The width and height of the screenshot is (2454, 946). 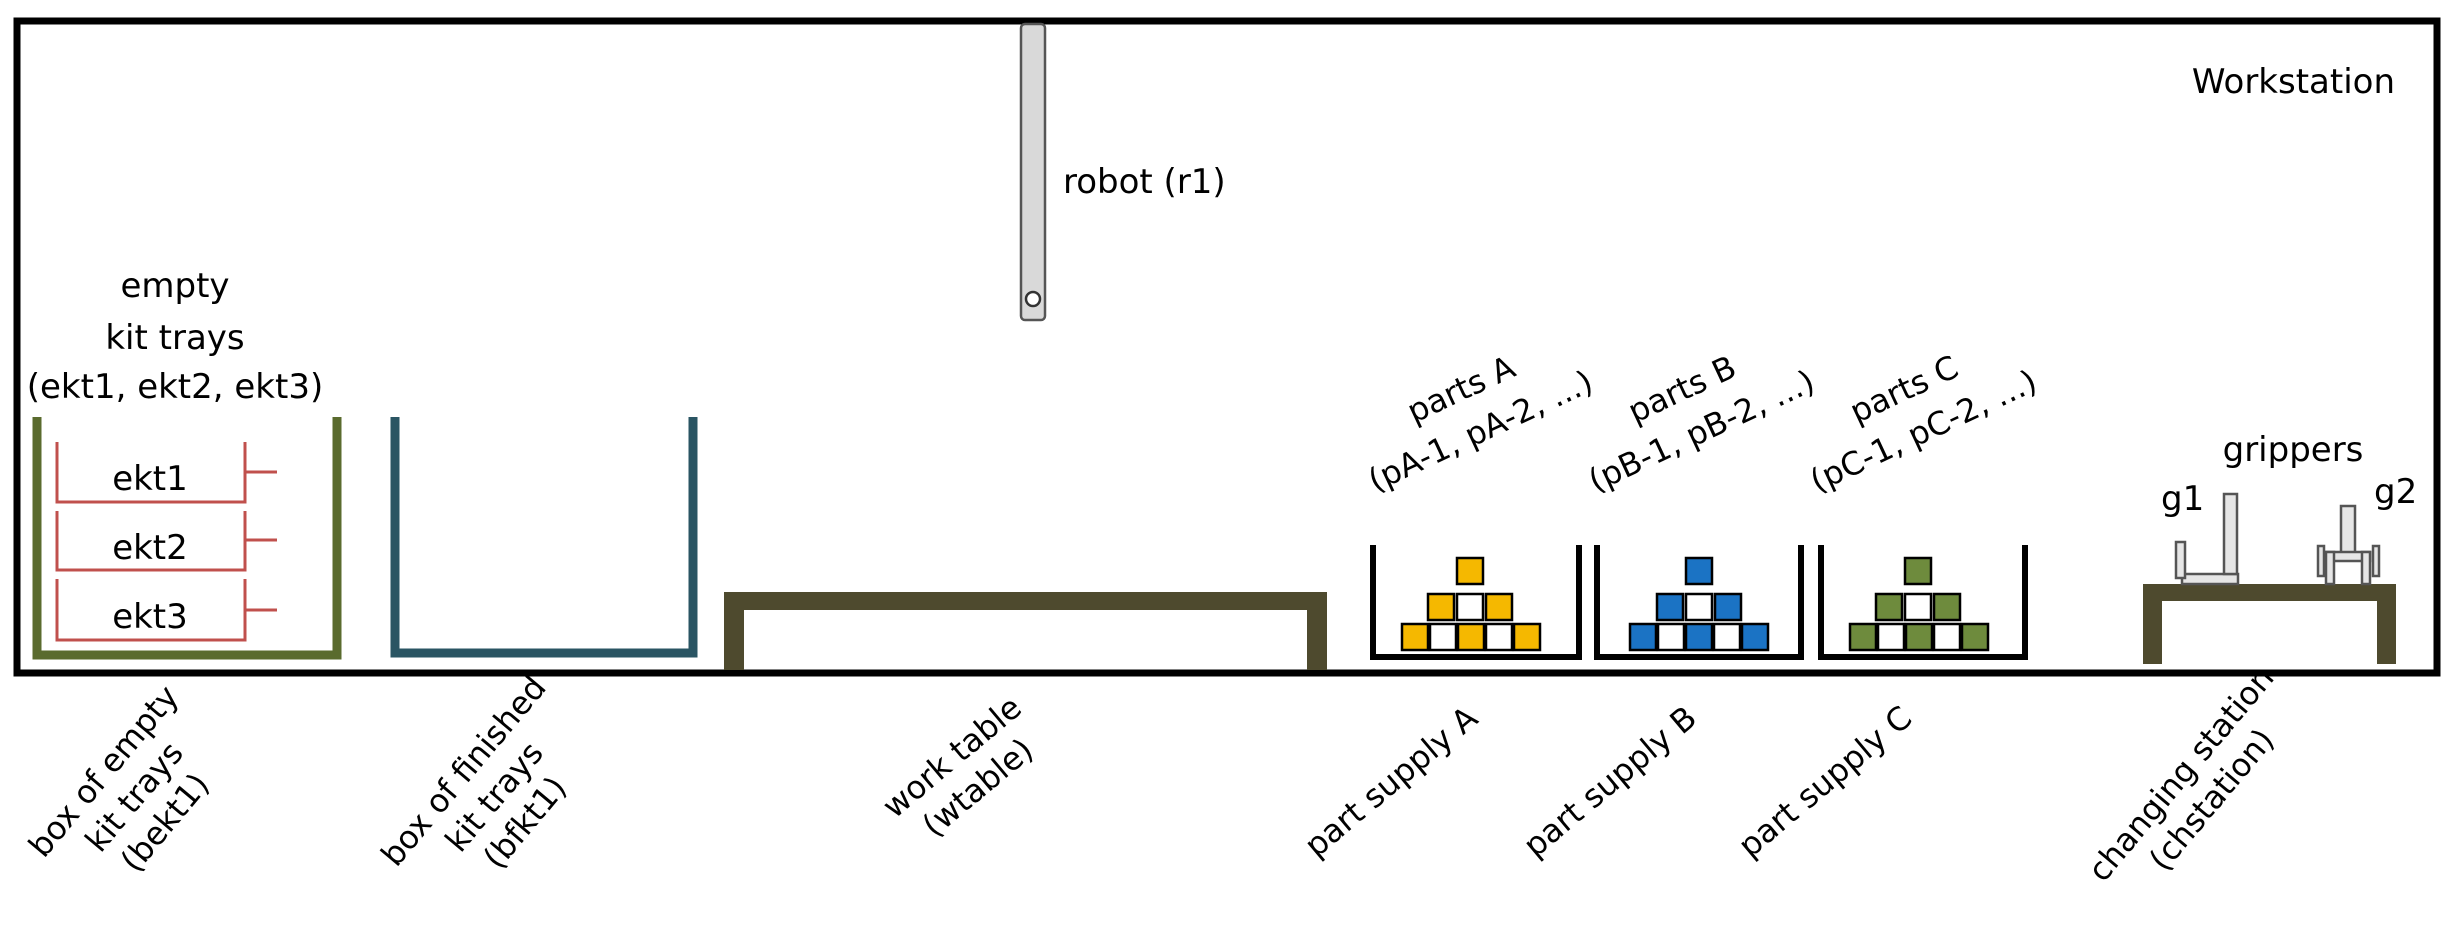 I want to click on label-part-supply-b: part supply B, so click(x=1610, y=781).